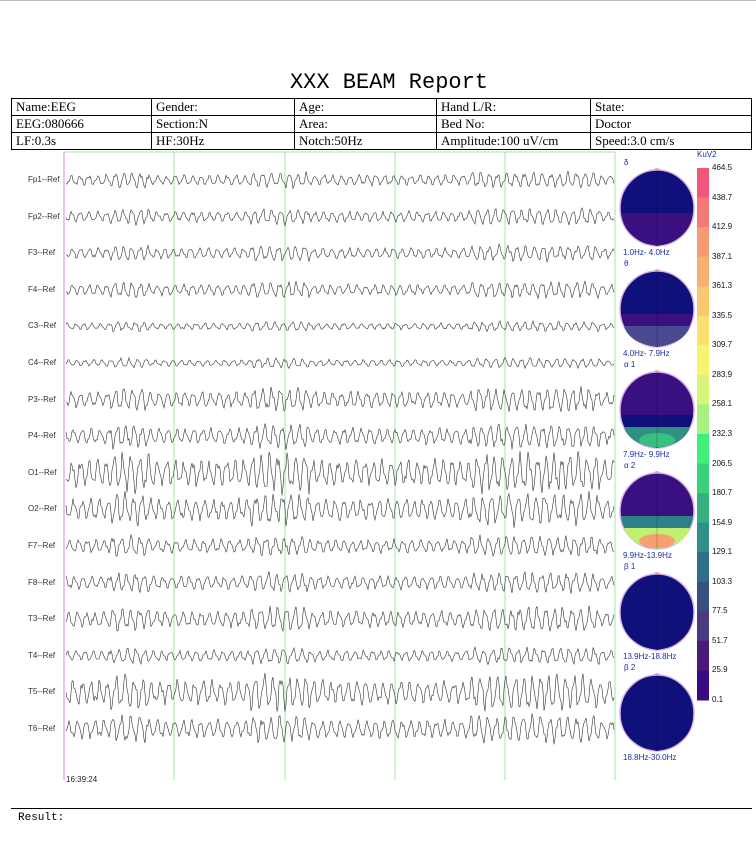 The height and width of the screenshot is (852, 756). What do you see at coordinates (365, 141) in the screenshot?
I see `info-cell: Notch:50Hz` at bounding box center [365, 141].